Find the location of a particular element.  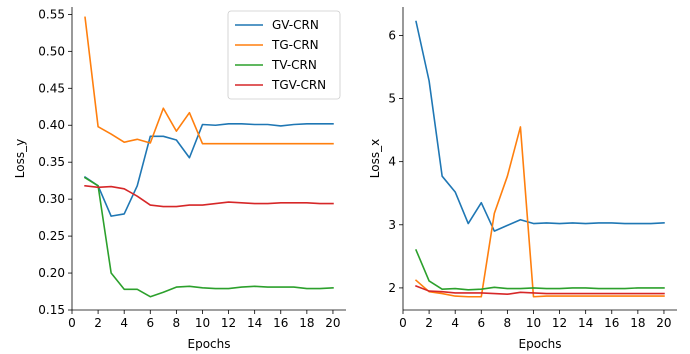

y-tick-label: 0.35 is located at coordinates (51, 162).